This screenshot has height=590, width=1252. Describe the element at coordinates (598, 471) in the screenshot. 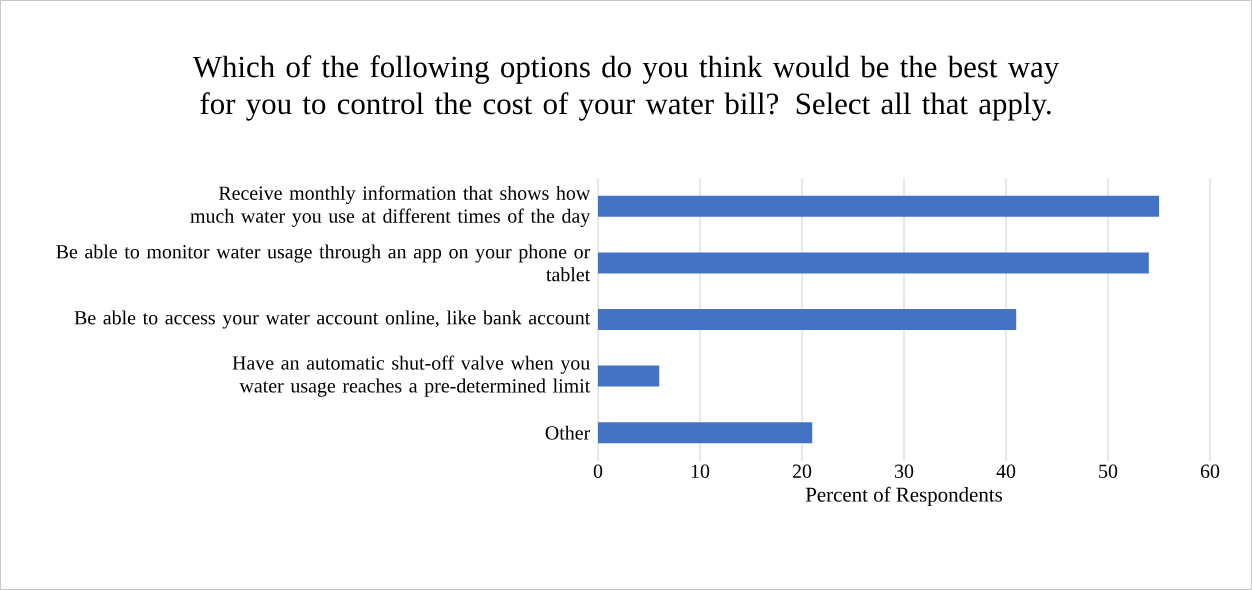

I see `x-tick-label: 0` at that location.